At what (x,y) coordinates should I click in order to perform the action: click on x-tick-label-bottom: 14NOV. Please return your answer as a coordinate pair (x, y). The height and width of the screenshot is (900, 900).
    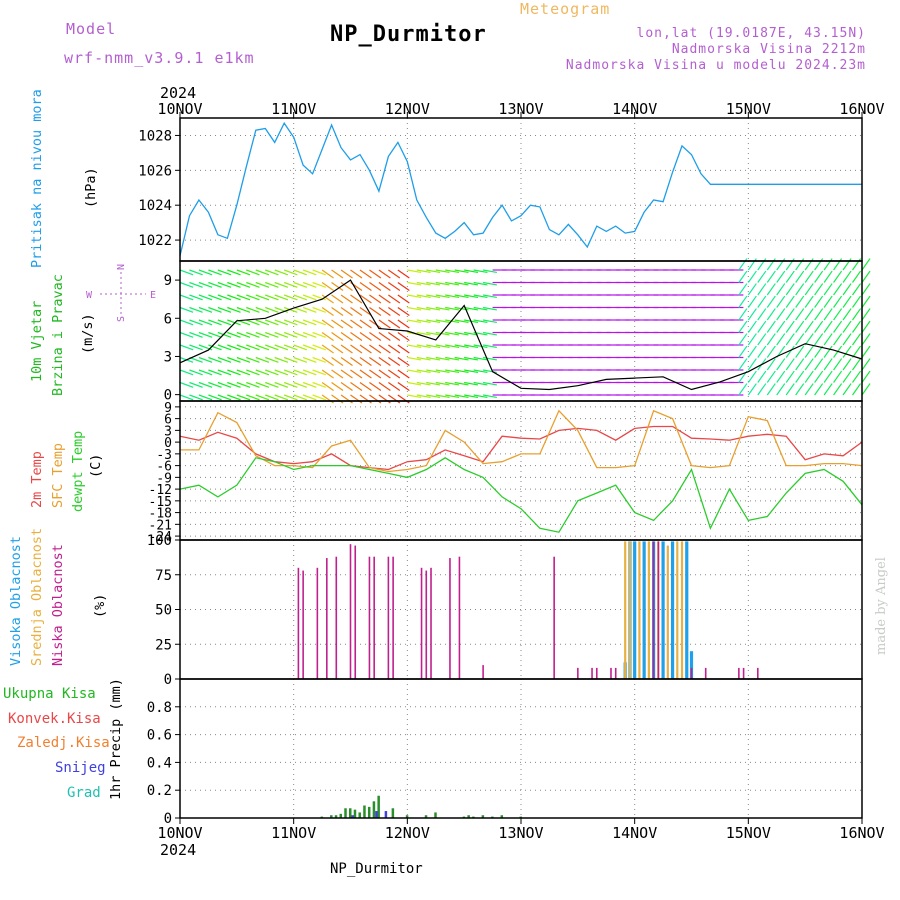
    Looking at the image, I should click on (634, 833).